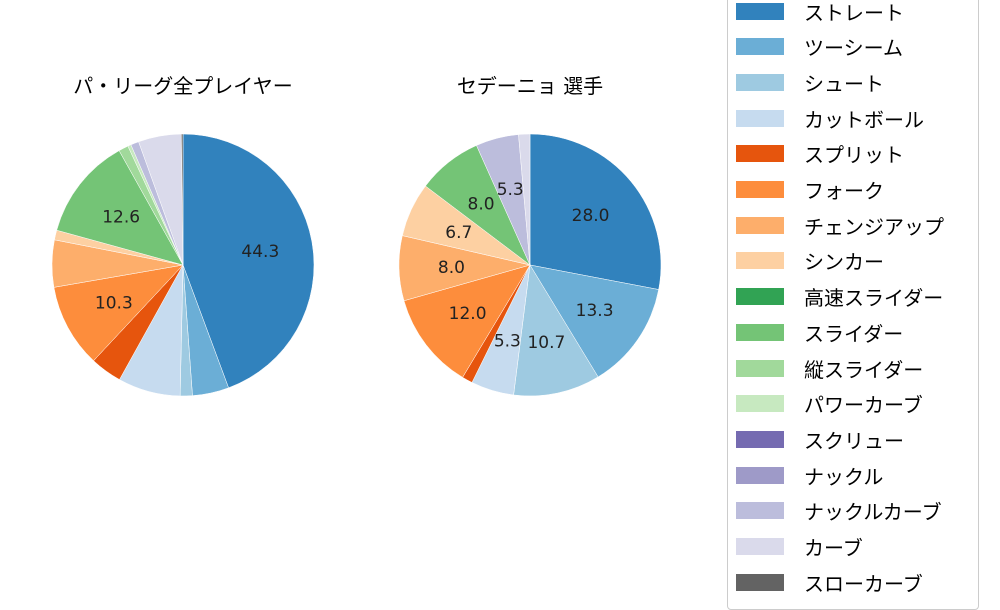  What do you see at coordinates (595, 311) in the screenshot?
I see `slice-value-label: 13.3` at bounding box center [595, 311].